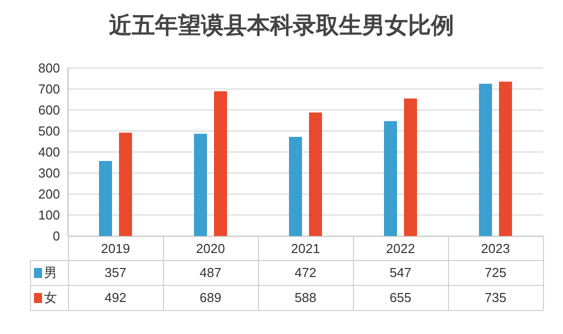  What do you see at coordinates (495, 249) in the screenshot?
I see `x-tick-label: 2023` at bounding box center [495, 249].